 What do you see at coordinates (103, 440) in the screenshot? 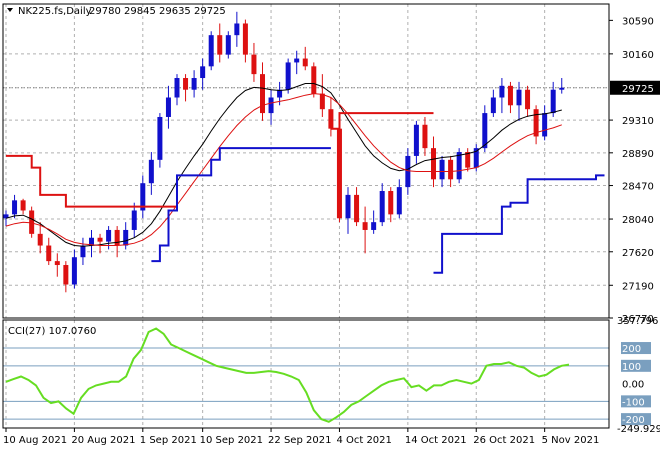
I see `time-tick-label: 20 Aug 2021` at bounding box center [103, 440].